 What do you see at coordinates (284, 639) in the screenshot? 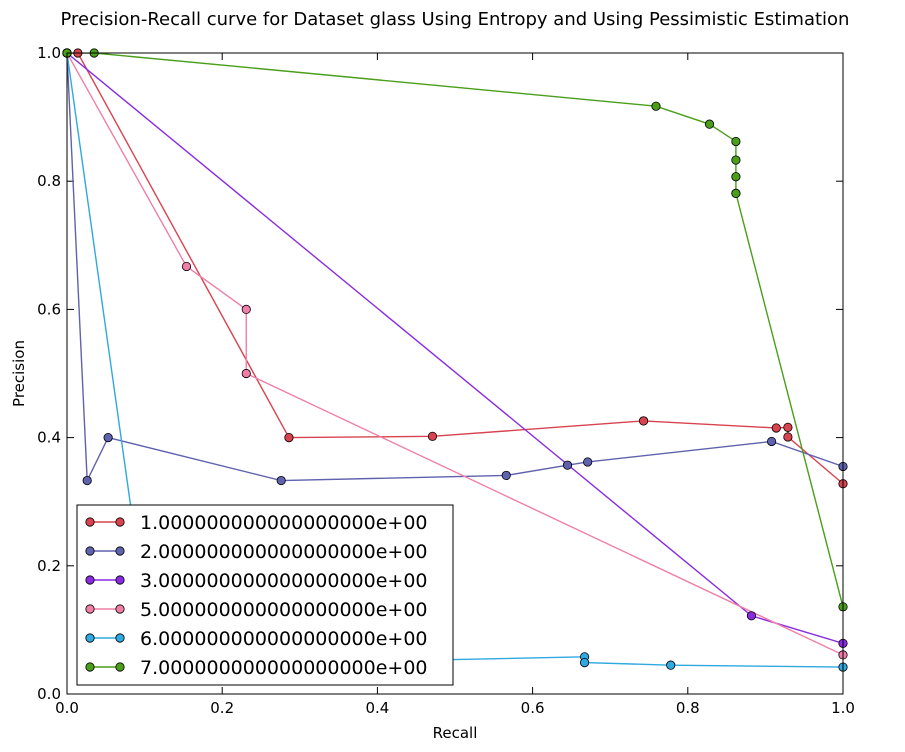
I see `legend-label: 6.000000000000000000e+00` at bounding box center [284, 639].